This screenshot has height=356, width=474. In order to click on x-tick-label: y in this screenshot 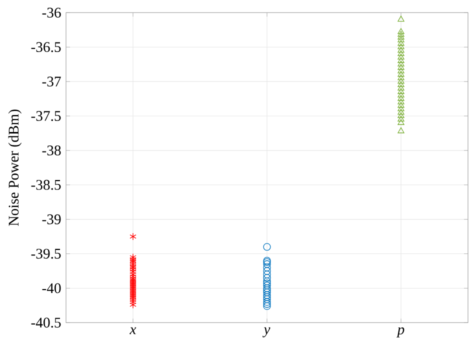, I will do `click(266, 332)`.